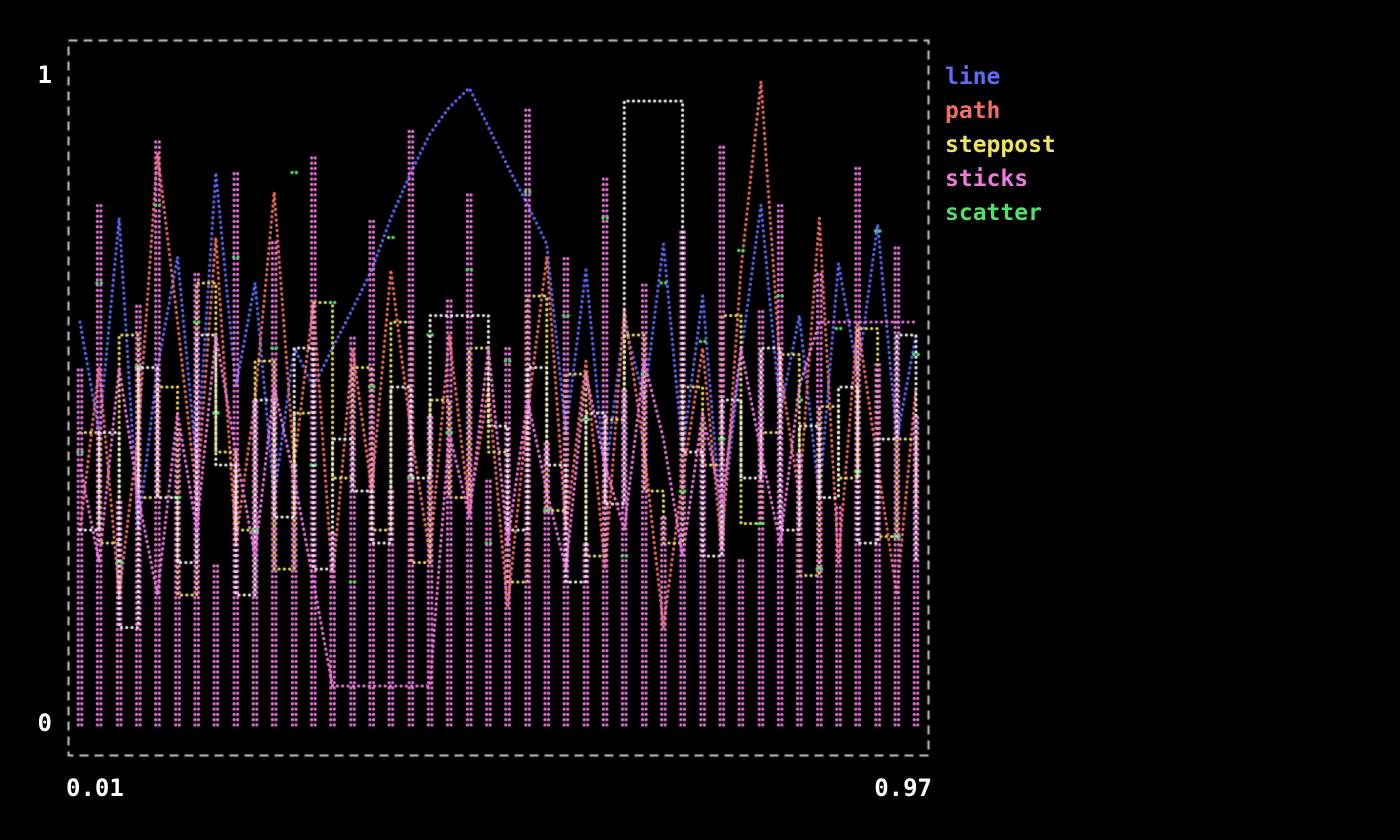  Describe the element at coordinates (973, 111) in the screenshot. I see `legend-item-path: path` at that location.